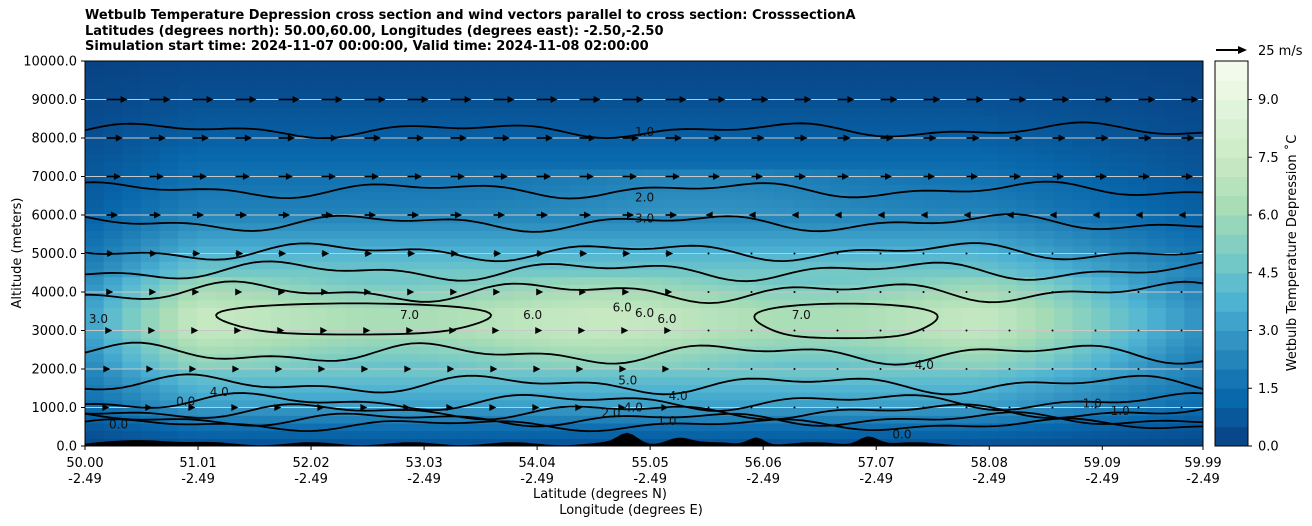 The width and height of the screenshot is (1312, 526). What do you see at coordinates (644, 219) in the screenshot?
I see `contour-label: 3.0` at bounding box center [644, 219].